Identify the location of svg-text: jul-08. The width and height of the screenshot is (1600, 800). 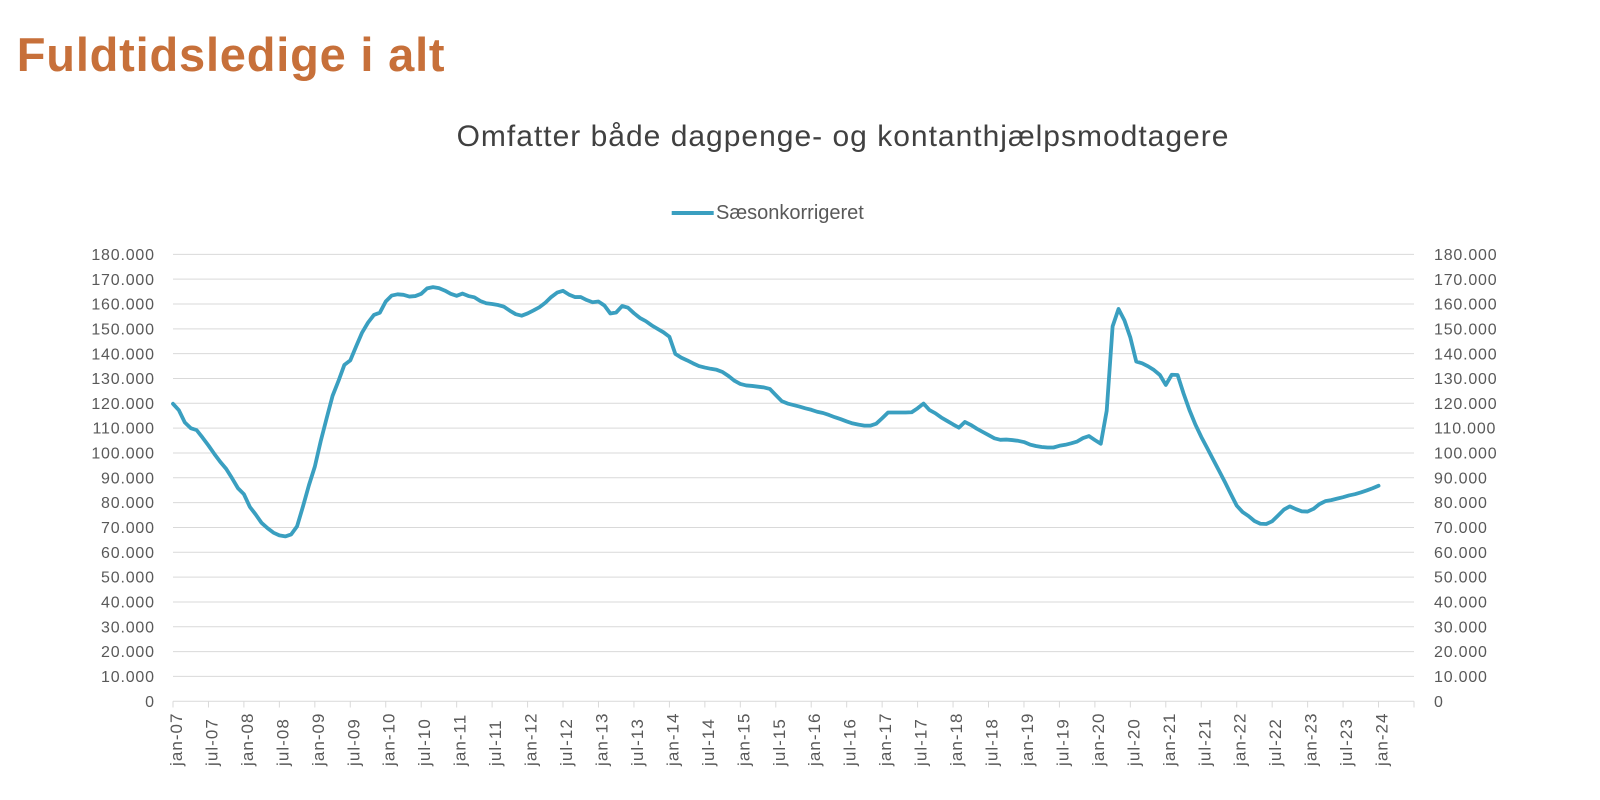
(282, 742).